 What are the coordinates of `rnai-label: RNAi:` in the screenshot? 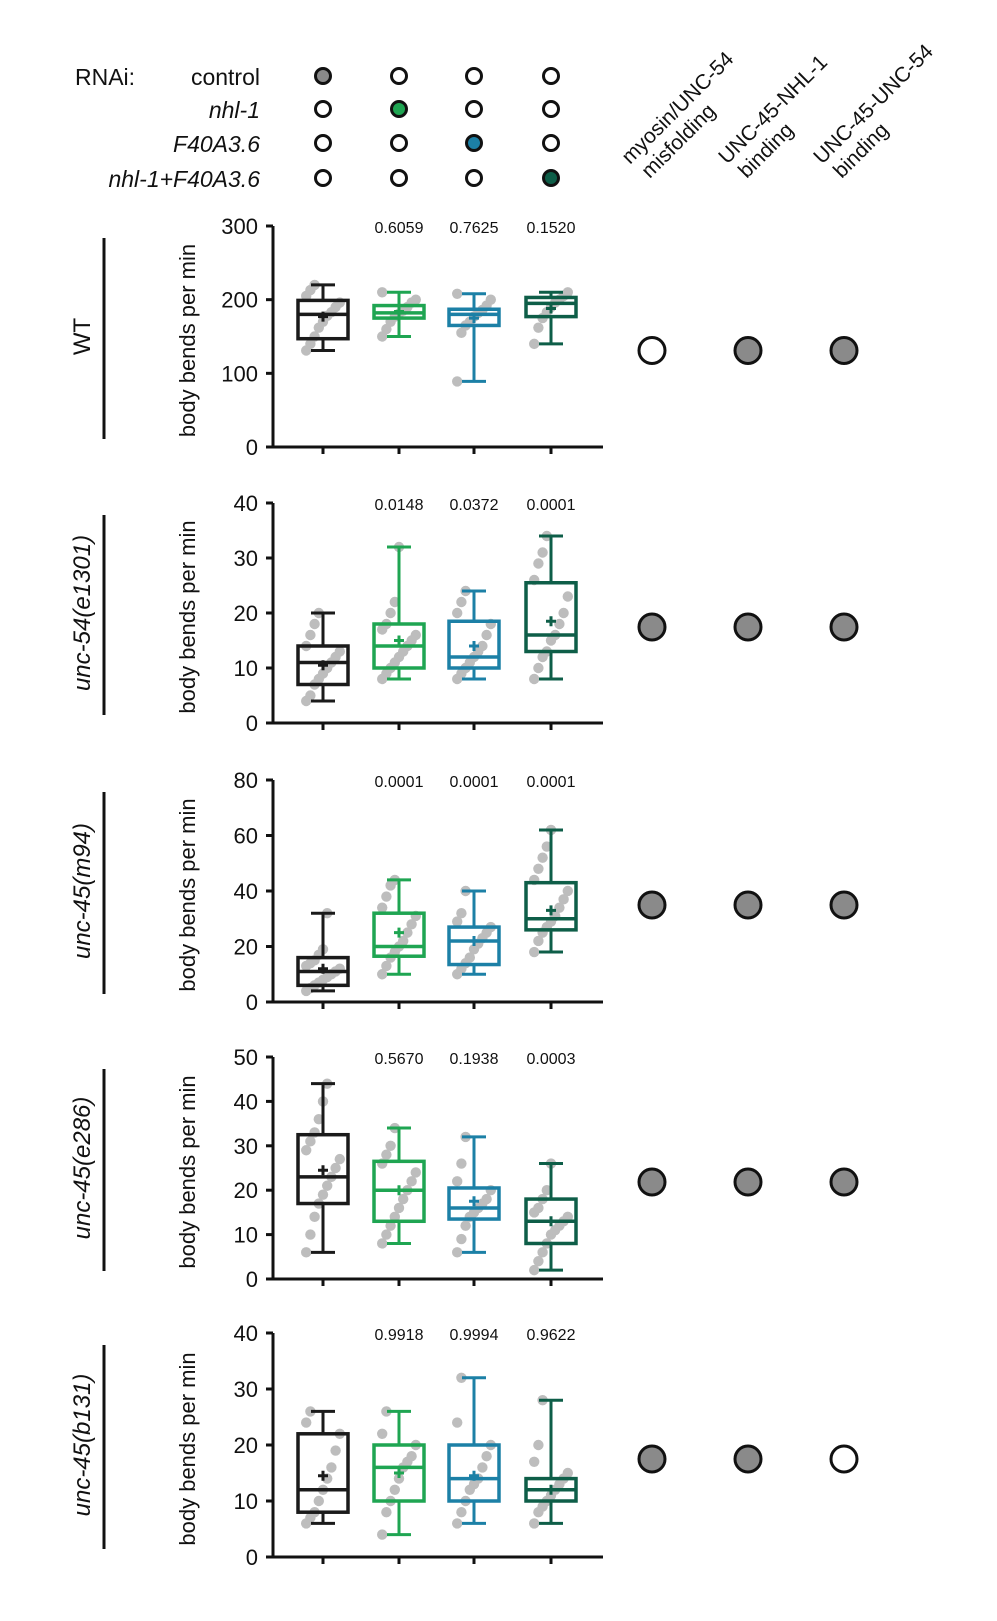 It's located at (105, 77).